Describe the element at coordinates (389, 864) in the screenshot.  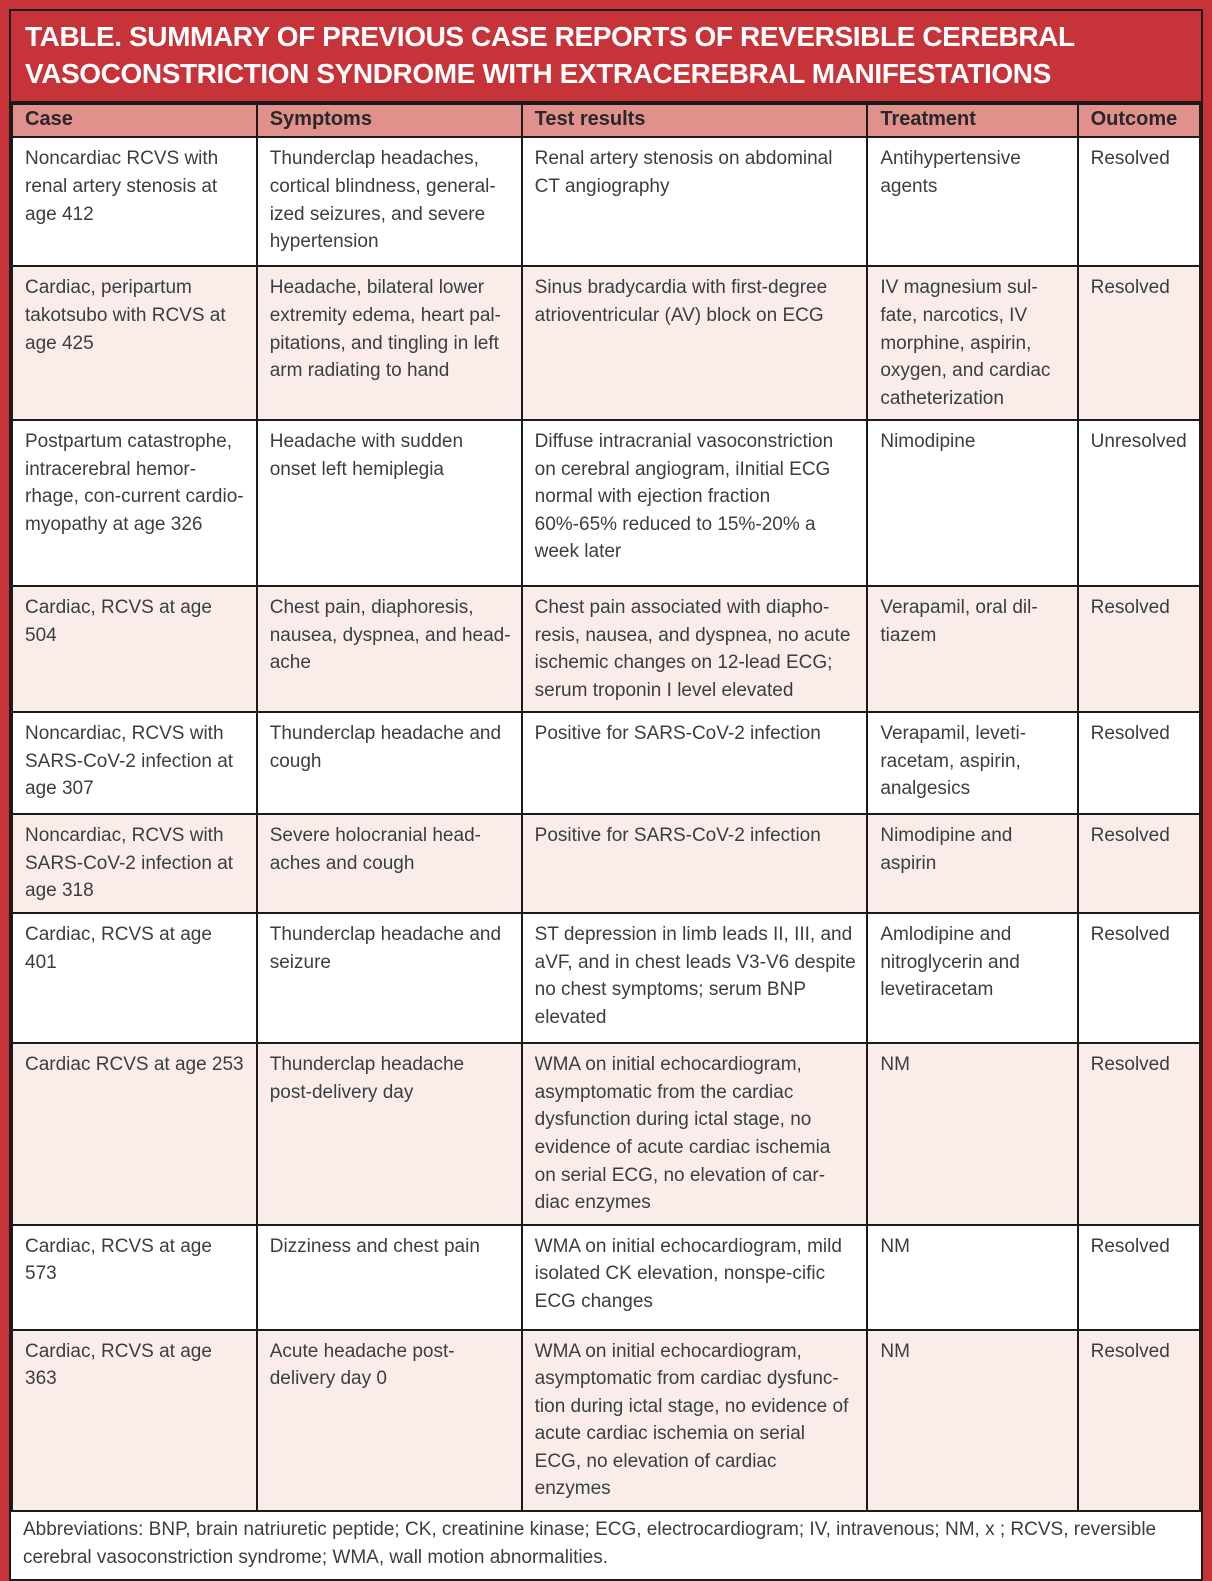
I see `table-cell: Severe holocranial head-aches and cough` at that location.